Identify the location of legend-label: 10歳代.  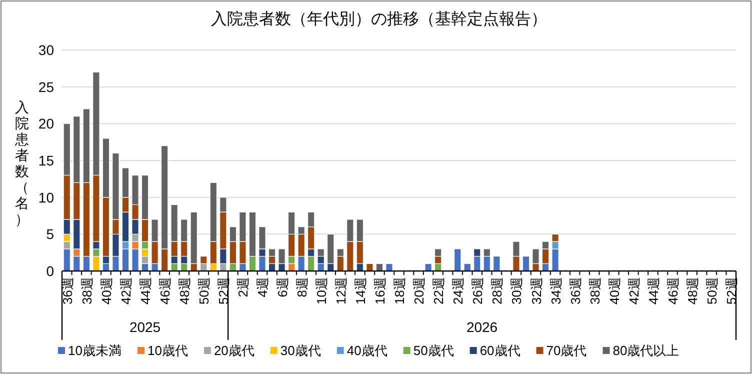
(167, 350).